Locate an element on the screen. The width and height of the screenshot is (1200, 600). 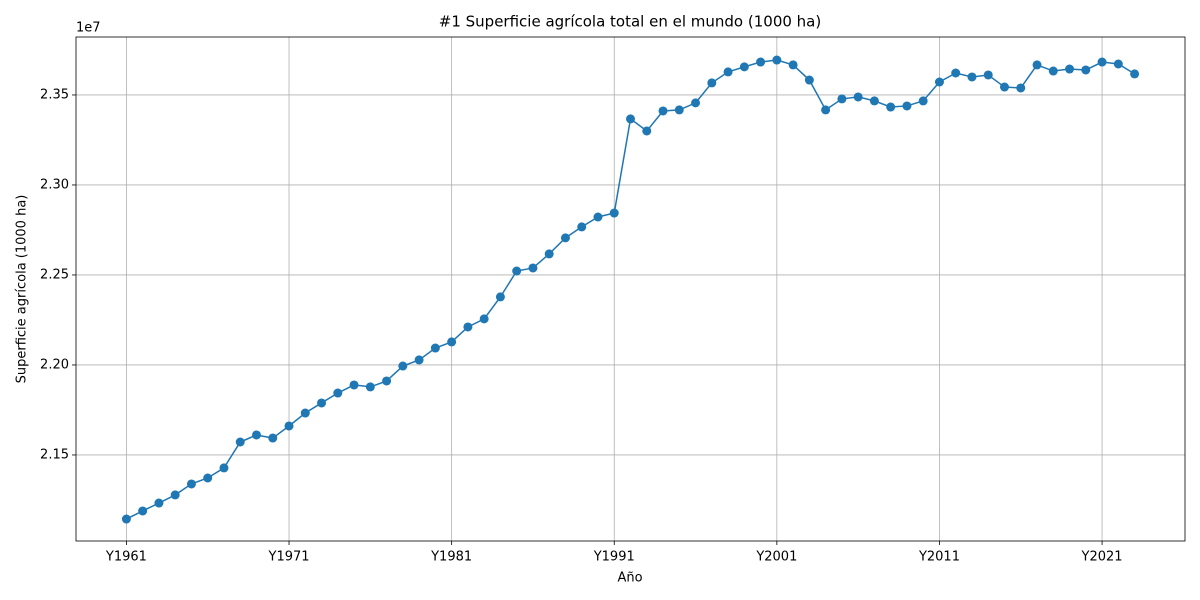
x-tick-label: Y2001 is located at coordinates (776, 557).